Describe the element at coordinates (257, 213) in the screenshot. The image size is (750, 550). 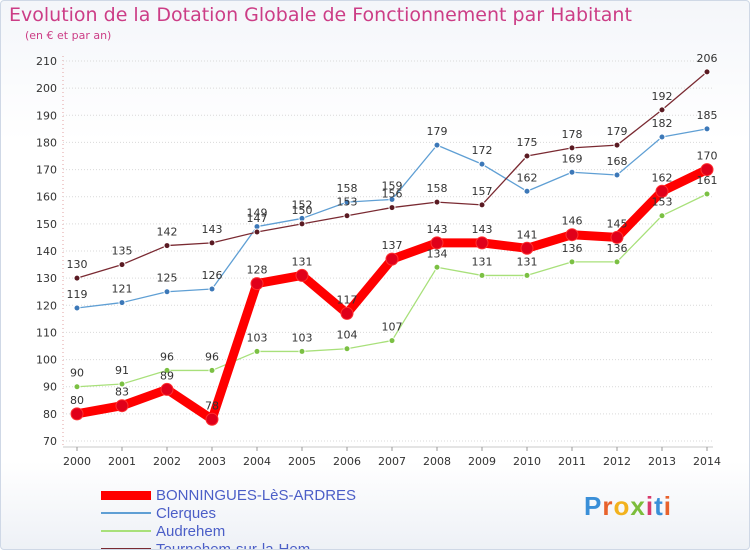
I see `data-label: 149` at that location.